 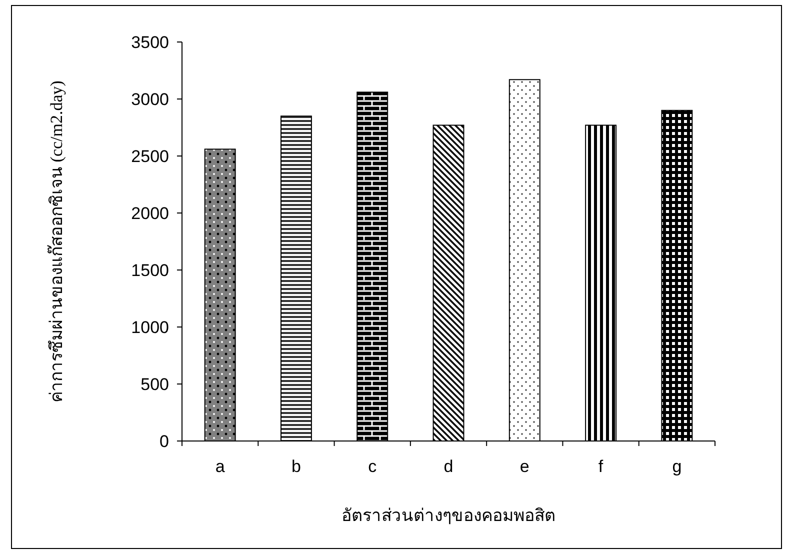 What do you see at coordinates (150, 156) in the screenshot?
I see `y-tick-label: 2500` at bounding box center [150, 156].